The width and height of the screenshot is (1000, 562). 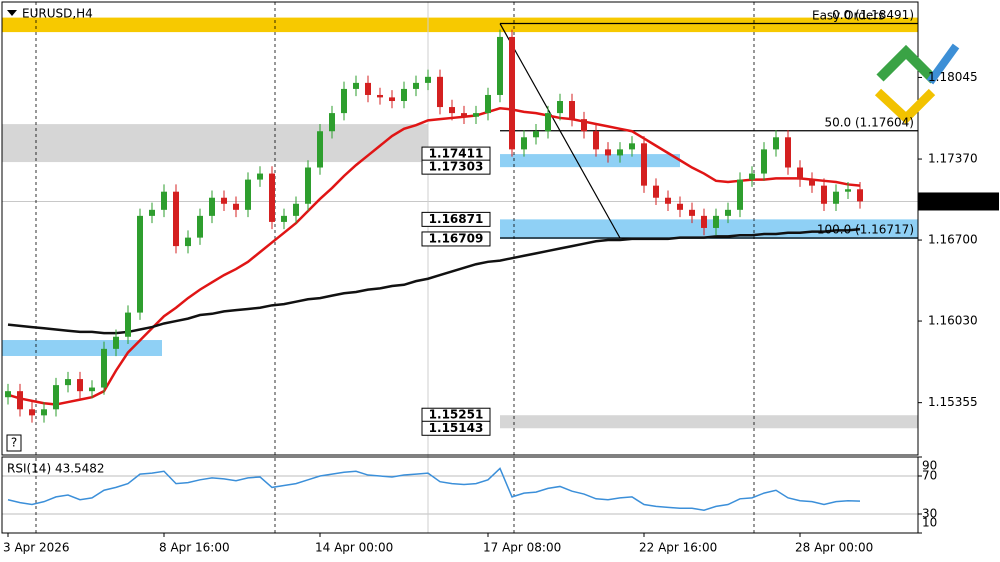 What do you see at coordinates (522, 548) in the screenshot?
I see `x-tick-label: 17 Apr 08:00` at bounding box center [522, 548].